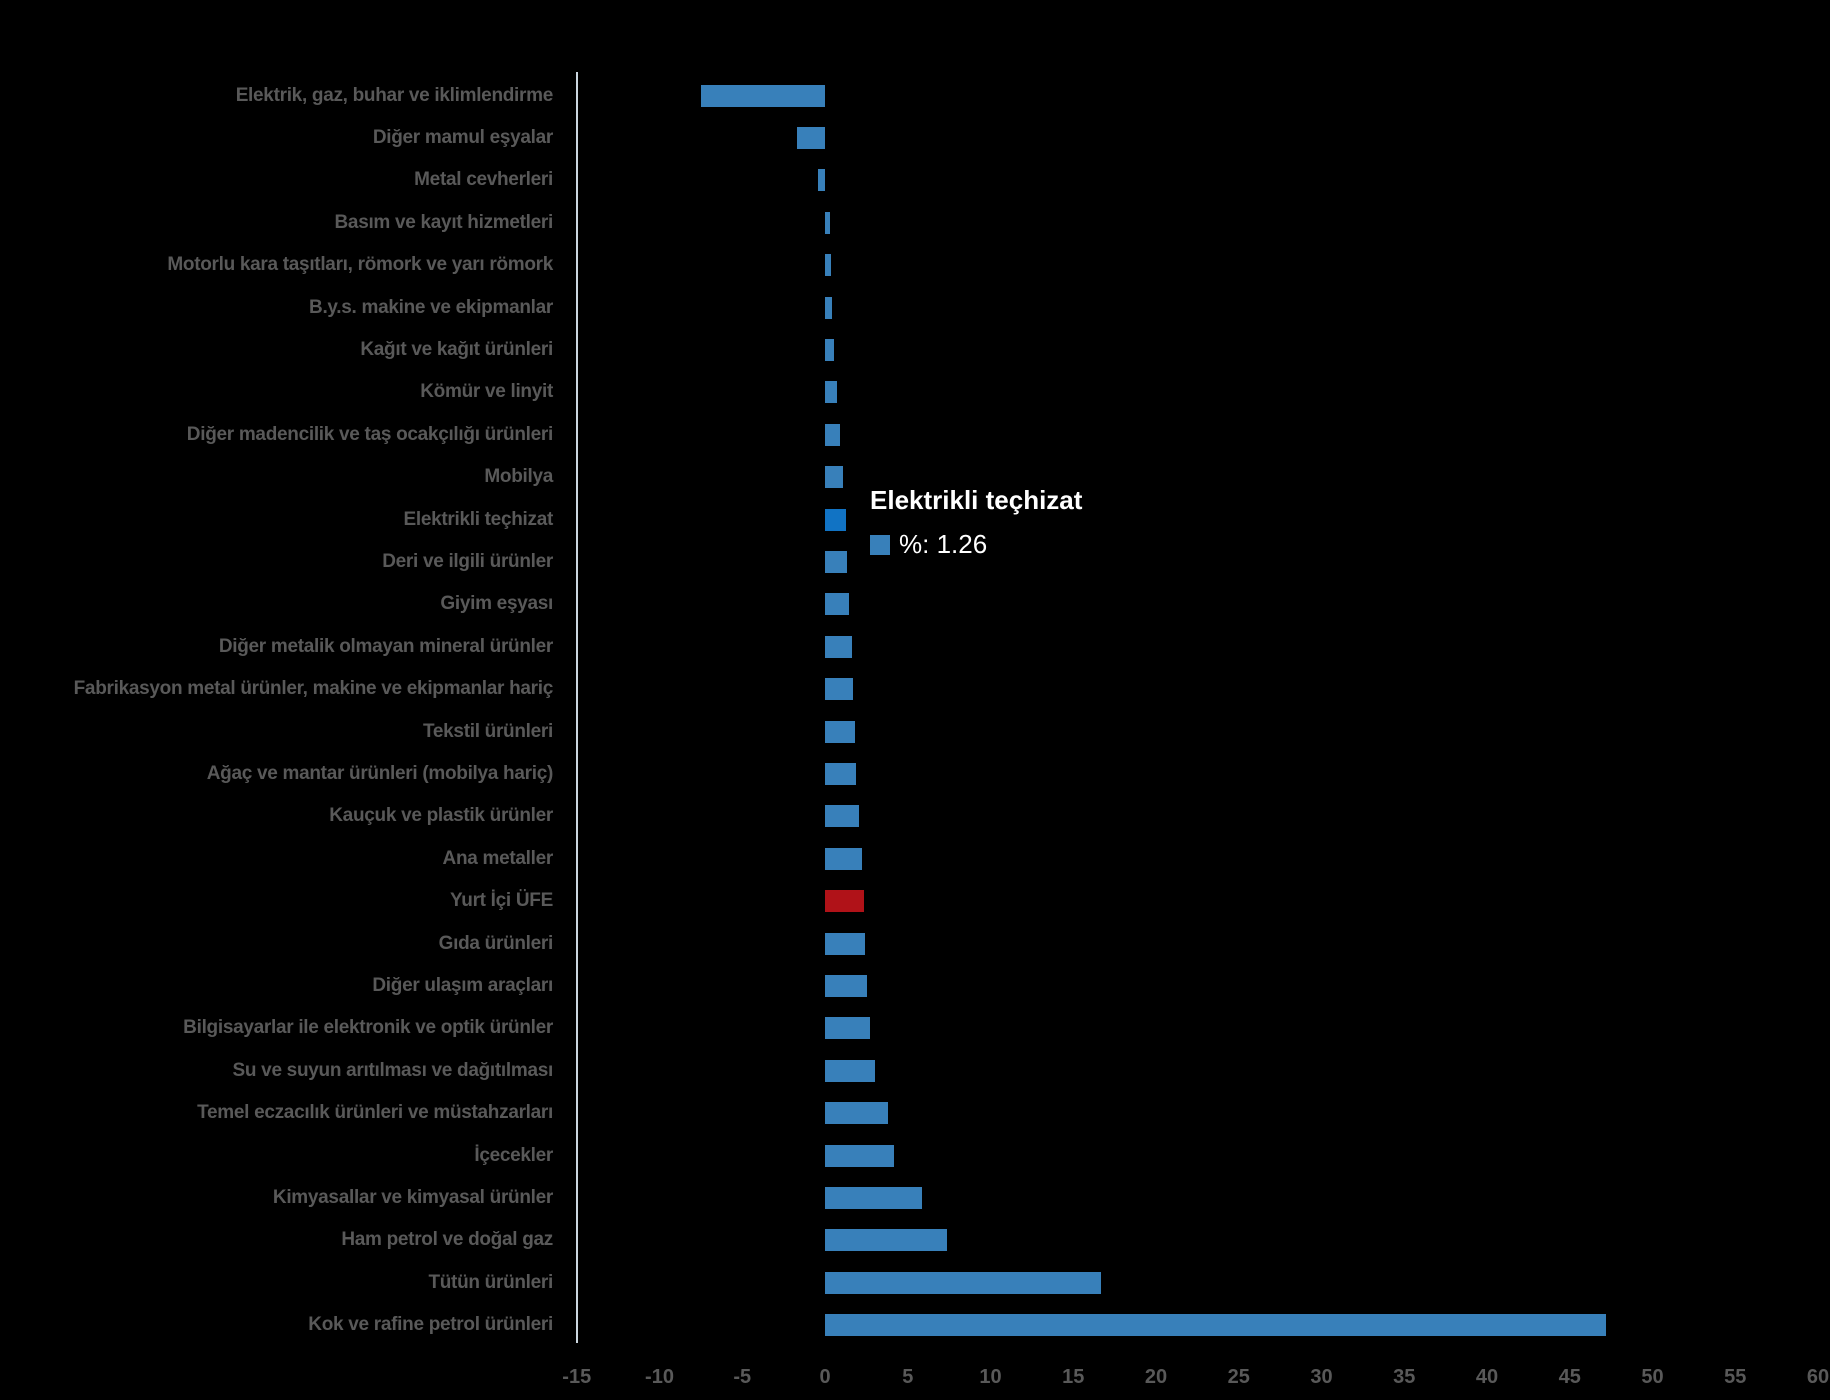 This screenshot has height=1400, width=1830. Describe the element at coordinates (513, 1155) in the screenshot. I see `category-label: İçecekler` at that location.